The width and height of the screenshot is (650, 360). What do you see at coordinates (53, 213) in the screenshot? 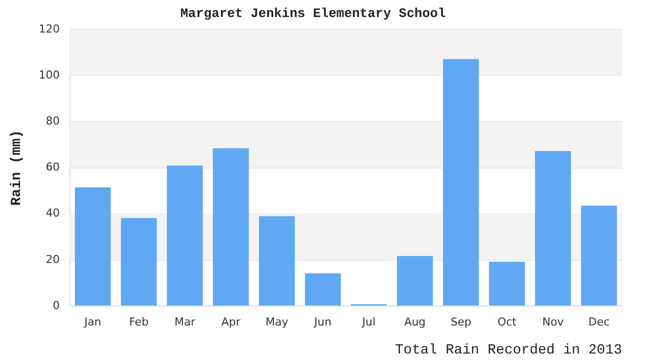
I see `y-tick-label: 40` at bounding box center [53, 213].